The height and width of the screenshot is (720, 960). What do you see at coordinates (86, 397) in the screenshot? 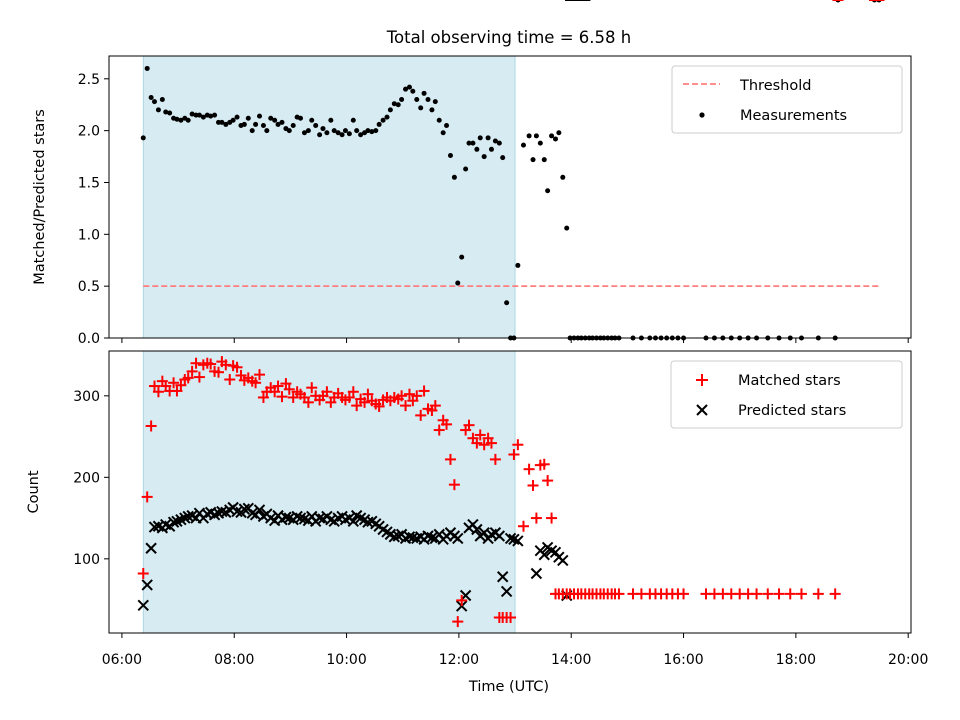
I see `bottom-y-tick-label: 300` at bounding box center [86, 397].